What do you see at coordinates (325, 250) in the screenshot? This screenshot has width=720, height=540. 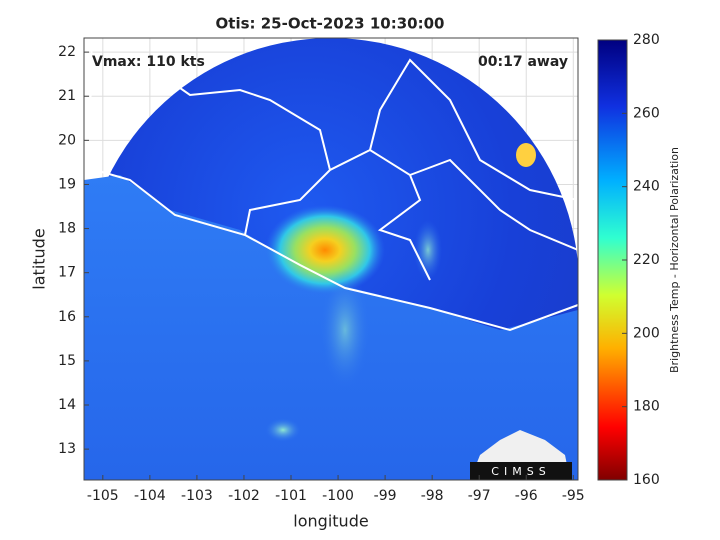 I see `storm-core` at bounding box center [325, 250].